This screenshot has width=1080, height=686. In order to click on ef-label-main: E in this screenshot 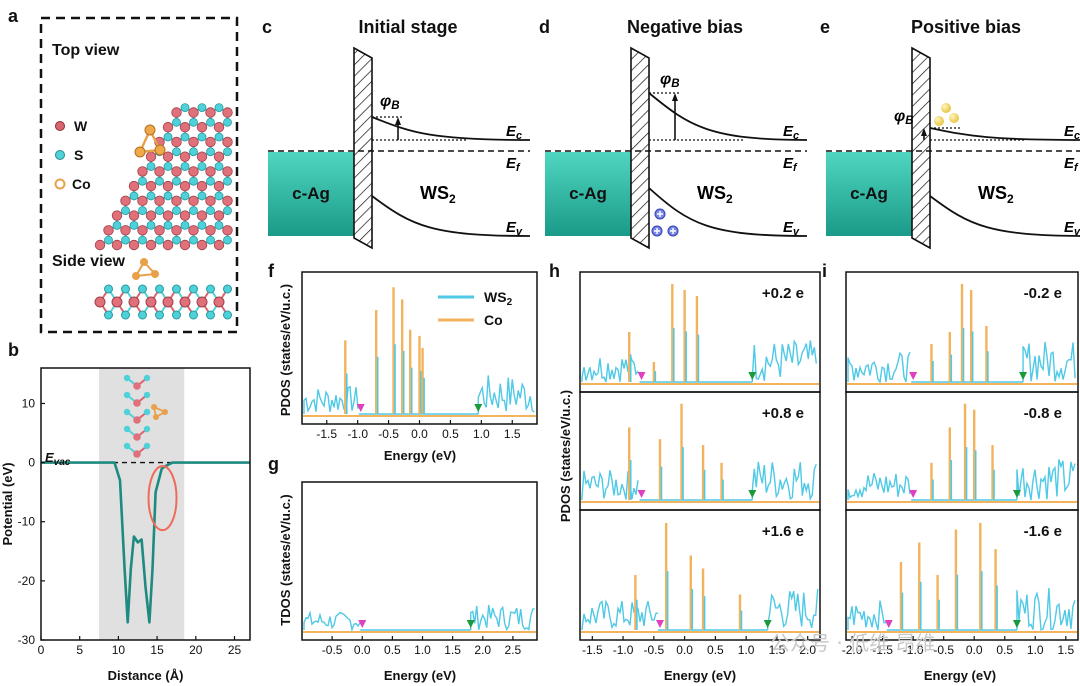, I will do `click(788, 163)`.